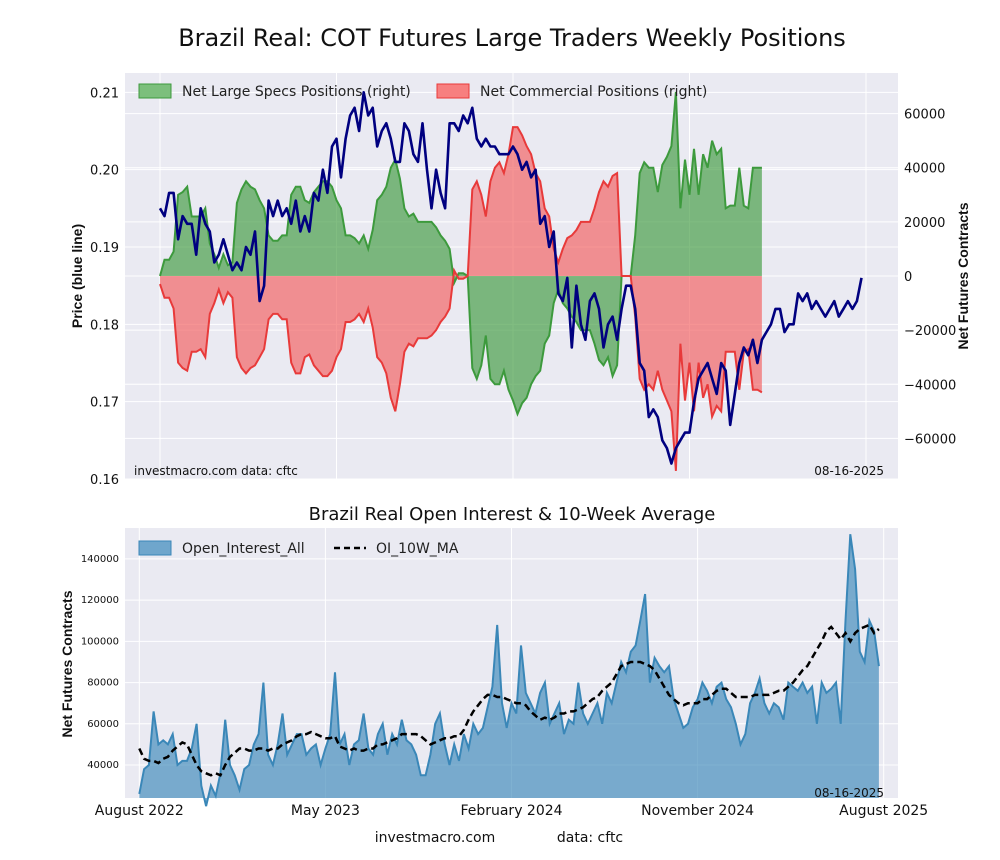 Image resolution: width=1000 pixels, height=860 pixels. What do you see at coordinates (100, 600) in the screenshot?
I see `oi-y-tick-label: 120000` at bounding box center [100, 600].